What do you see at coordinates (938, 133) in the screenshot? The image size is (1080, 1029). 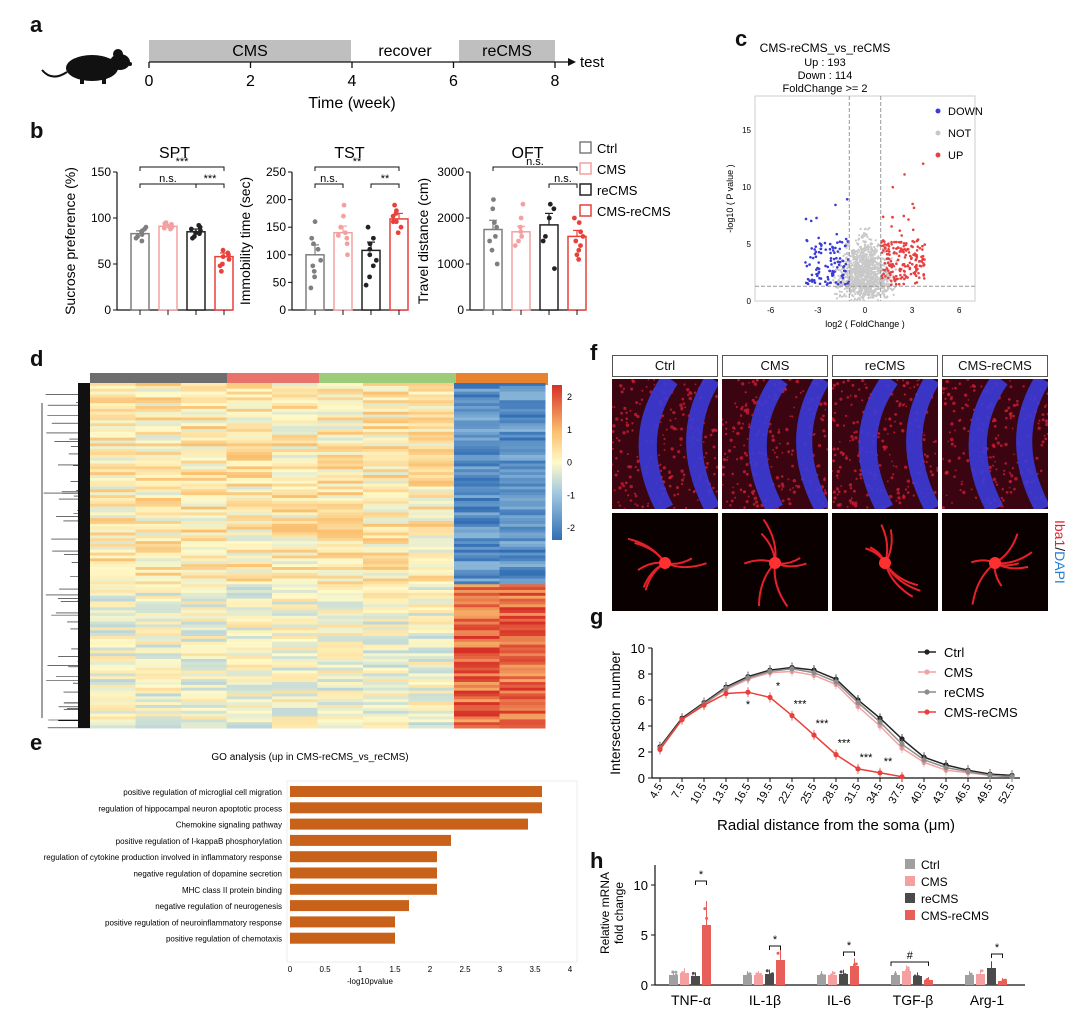 I see `legend-dot` at bounding box center [938, 133].